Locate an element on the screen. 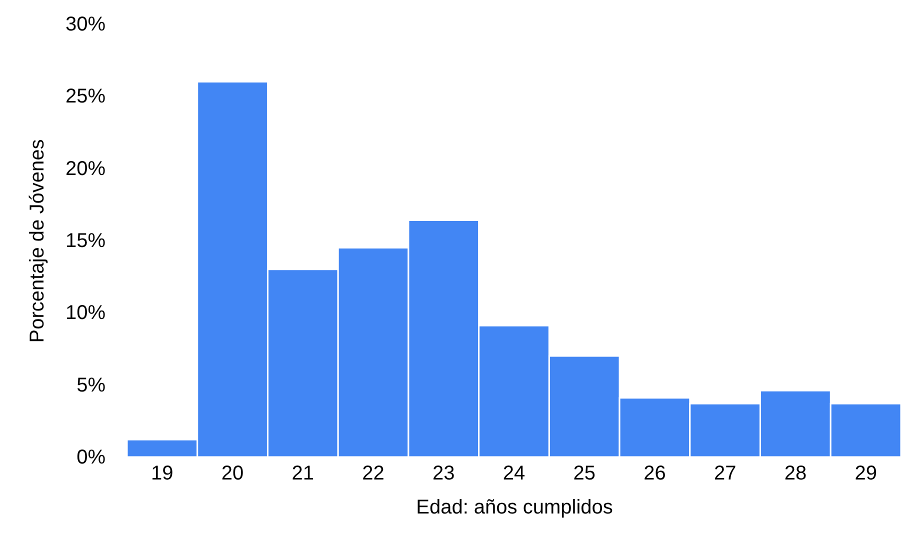 Image resolution: width=905 pixels, height=535 pixels. x-tick-label: 29 is located at coordinates (865, 473).